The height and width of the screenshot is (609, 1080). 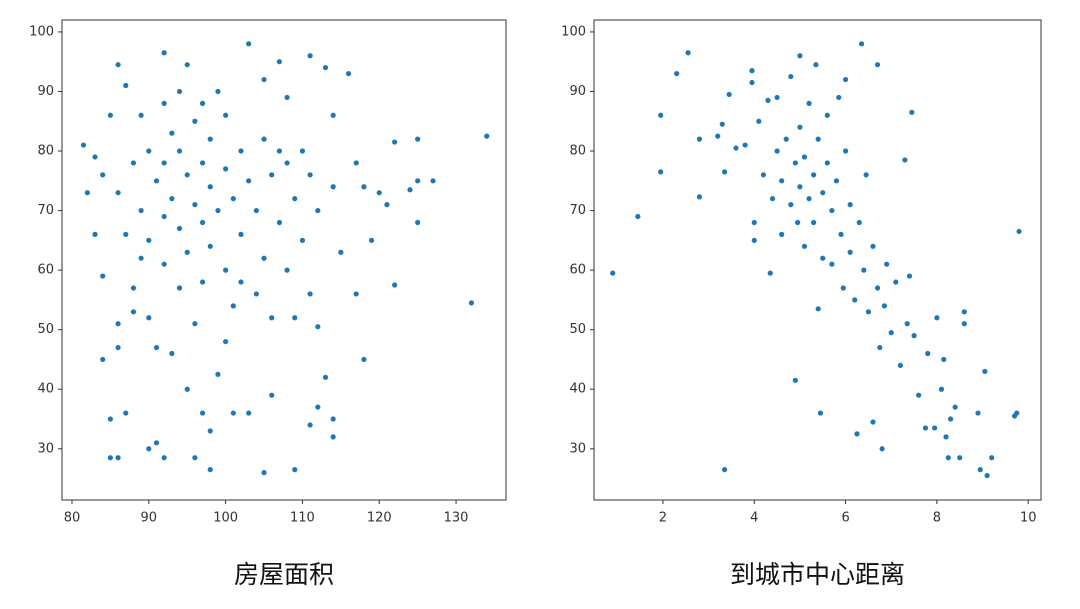 I want to click on x-tick-label: 120, so click(x=379, y=518).